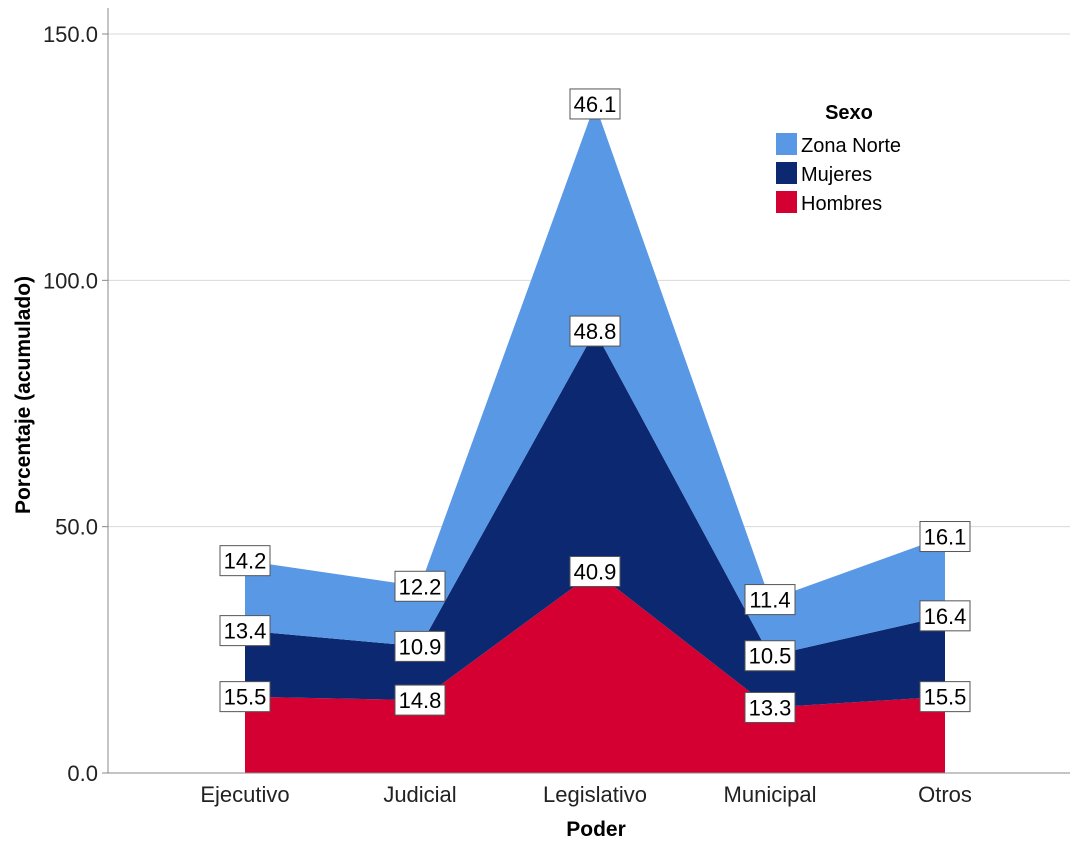  I want to click on y-tick-label: 150.0, so click(70, 34).